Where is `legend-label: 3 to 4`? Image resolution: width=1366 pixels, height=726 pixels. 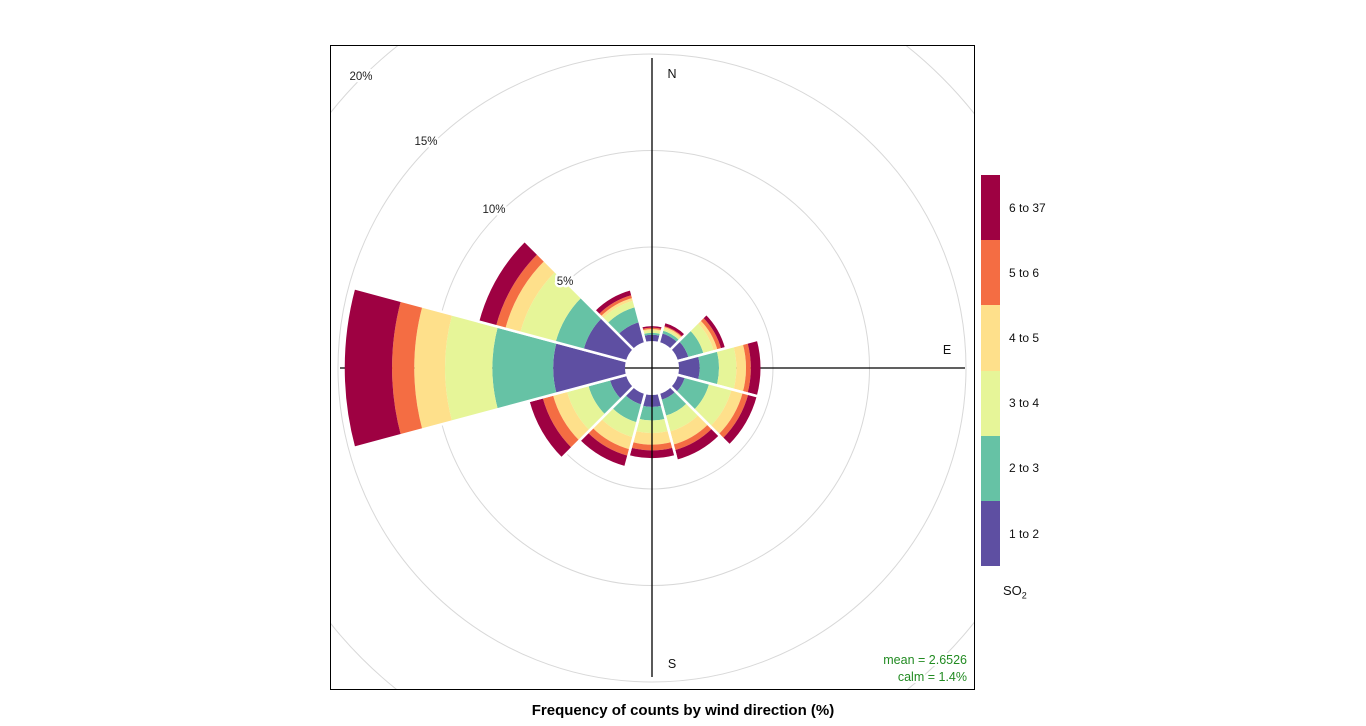 legend-label: 3 to 4 is located at coordinates (1024, 403).